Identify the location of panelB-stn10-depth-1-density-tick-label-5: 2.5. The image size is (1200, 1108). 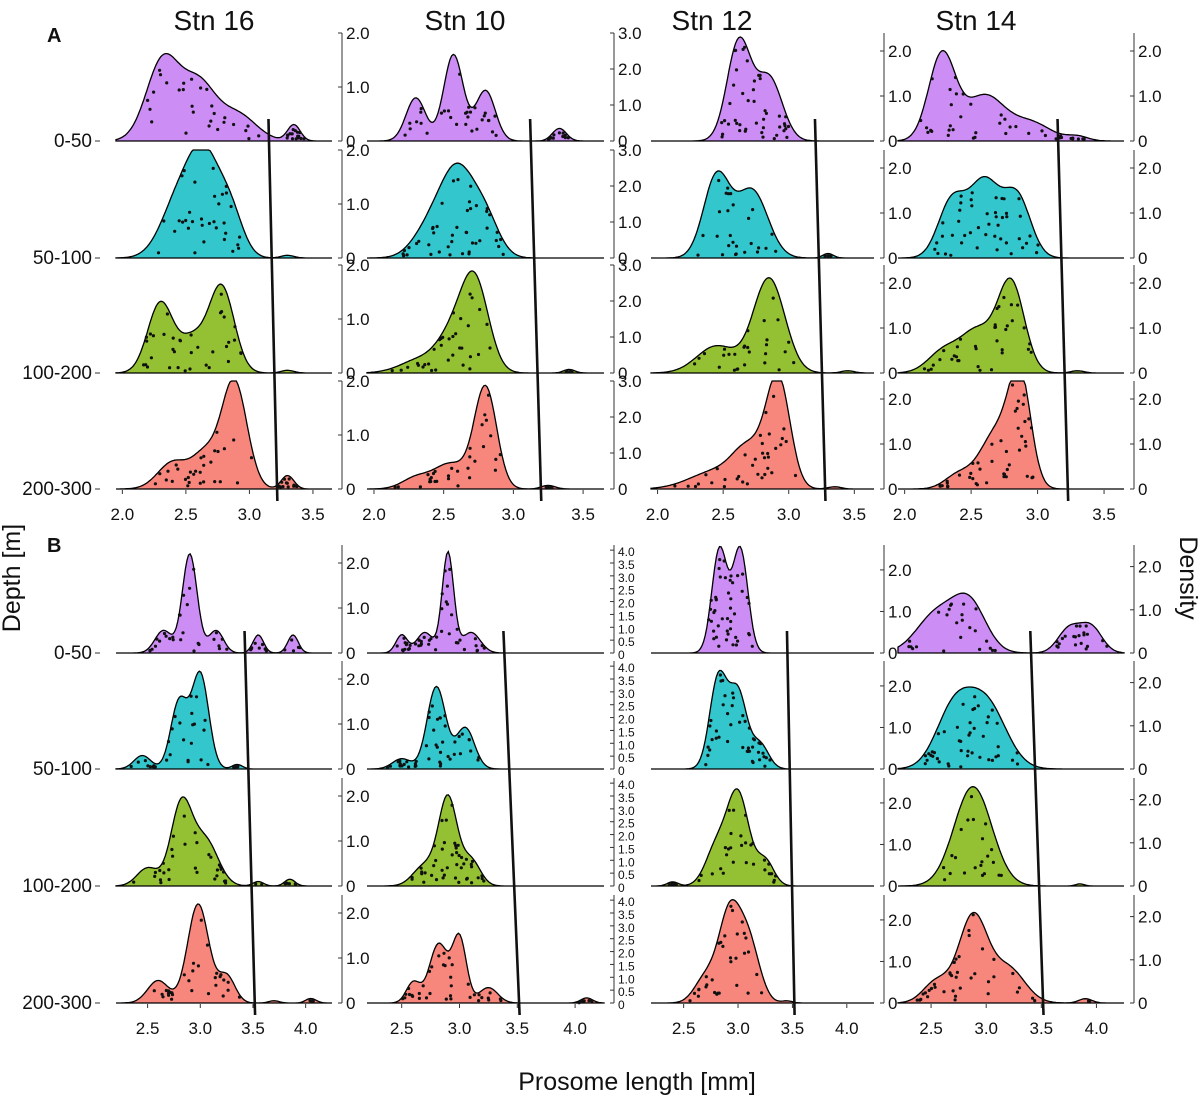
(626, 707).